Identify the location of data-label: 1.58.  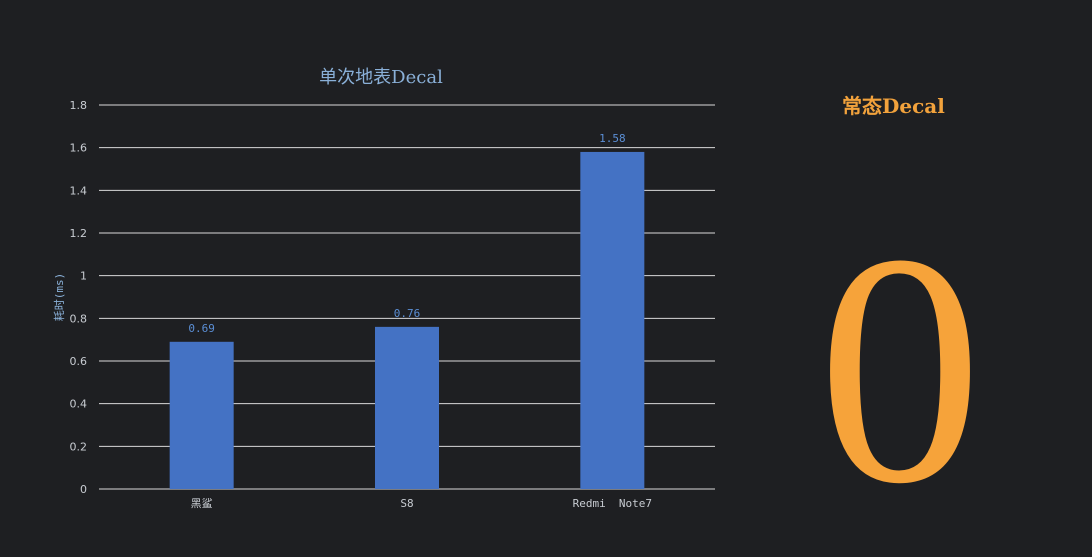
(612, 138).